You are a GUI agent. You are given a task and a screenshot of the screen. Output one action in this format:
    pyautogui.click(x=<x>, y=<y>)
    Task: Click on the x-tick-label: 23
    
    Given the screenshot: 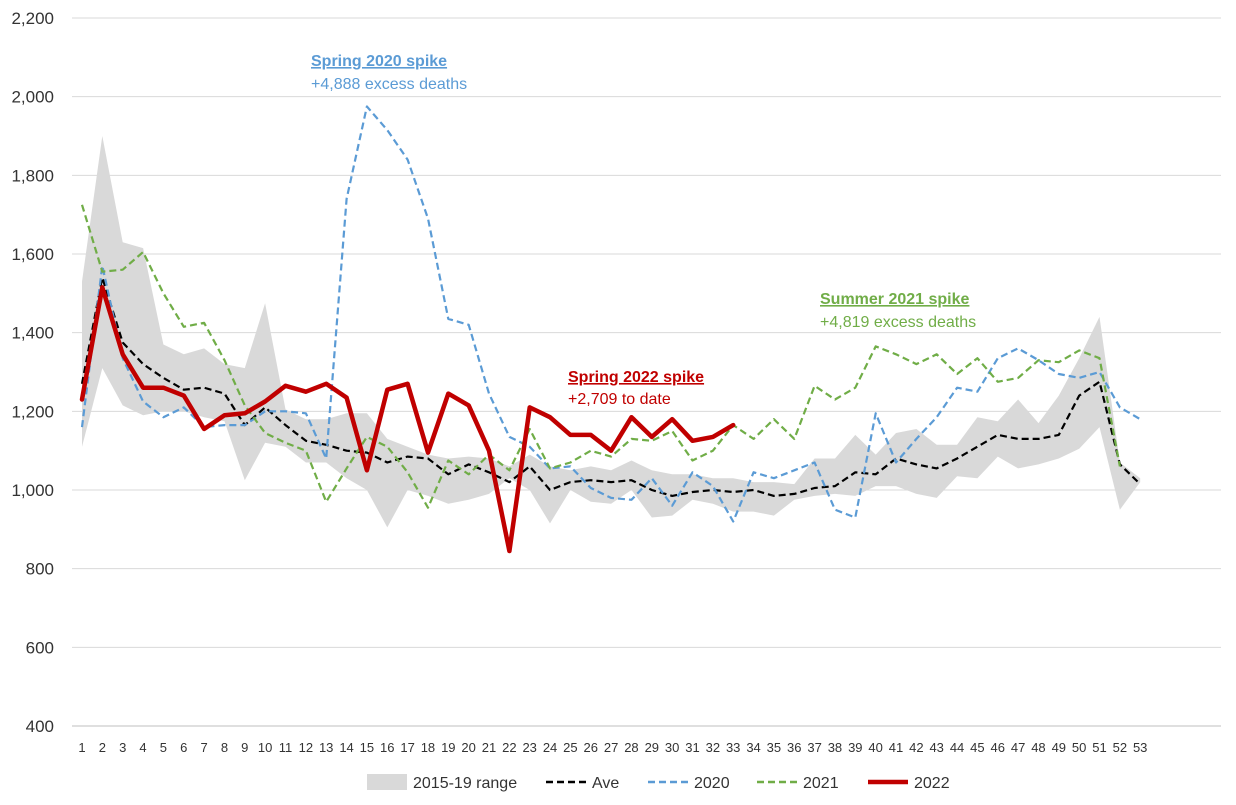 What is the action you would take?
    pyautogui.click(x=529, y=747)
    